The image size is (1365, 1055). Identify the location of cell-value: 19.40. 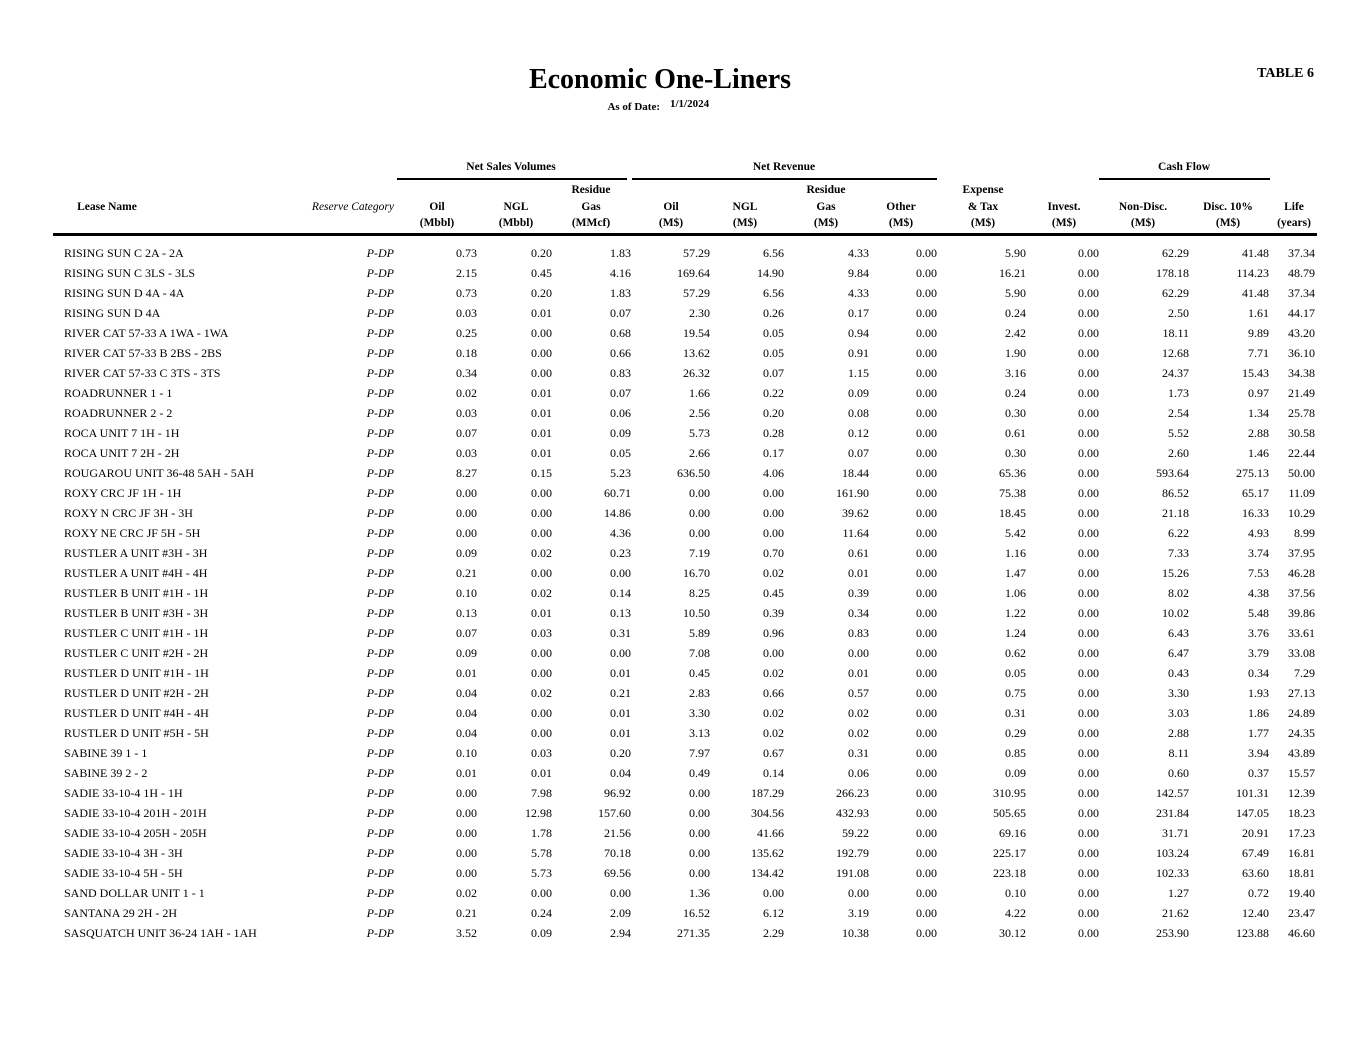
(1301, 893).